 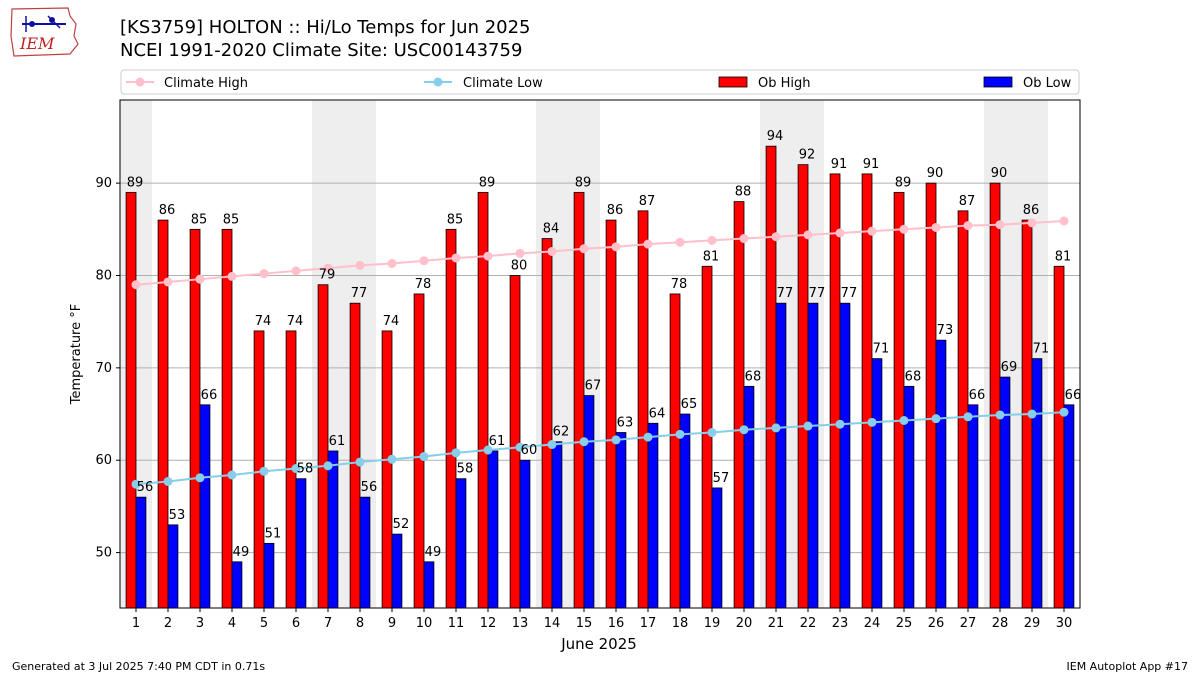 What do you see at coordinates (967, 201) in the screenshot?
I see `label-ob-high-27: 87` at bounding box center [967, 201].